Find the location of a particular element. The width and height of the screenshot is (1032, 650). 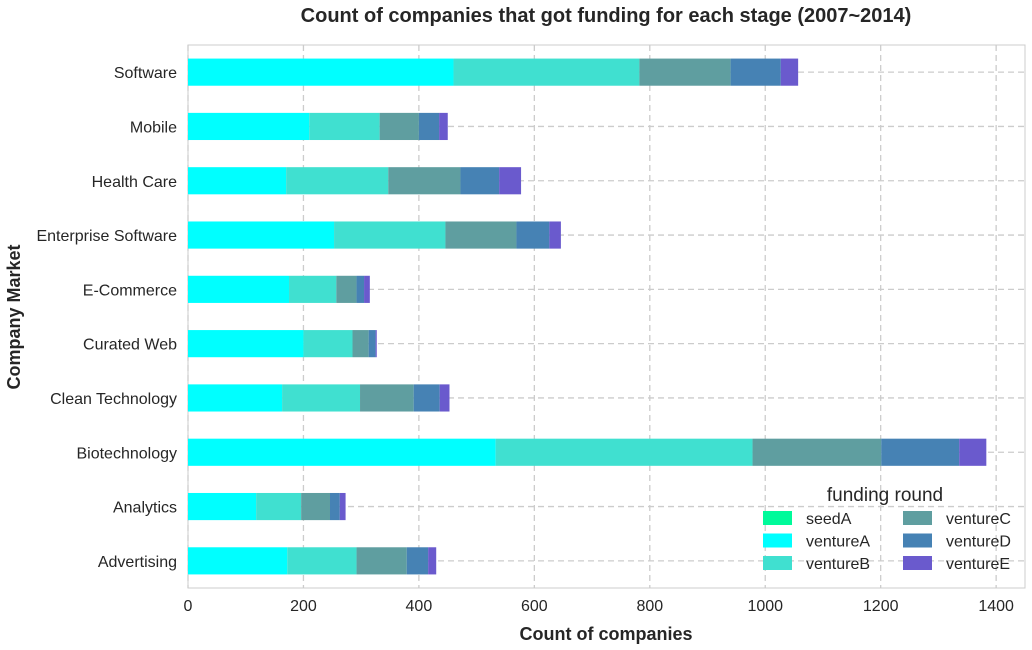

x-tick-label: 800 is located at coordinates (649, 606).